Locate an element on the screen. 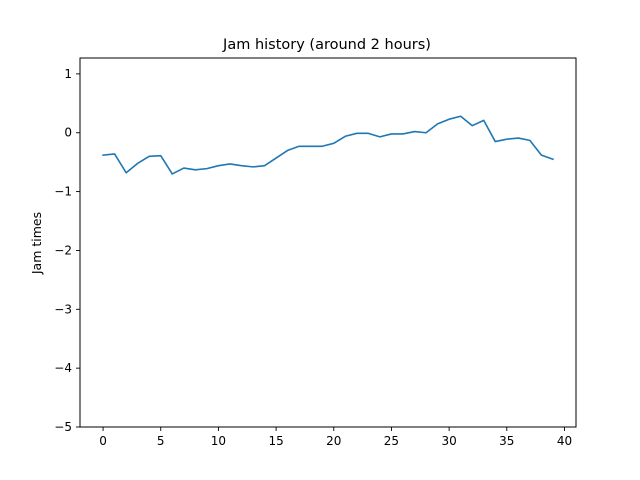 This screenshot has width=640, height=480. series-group is located at coordinates (328, 145).